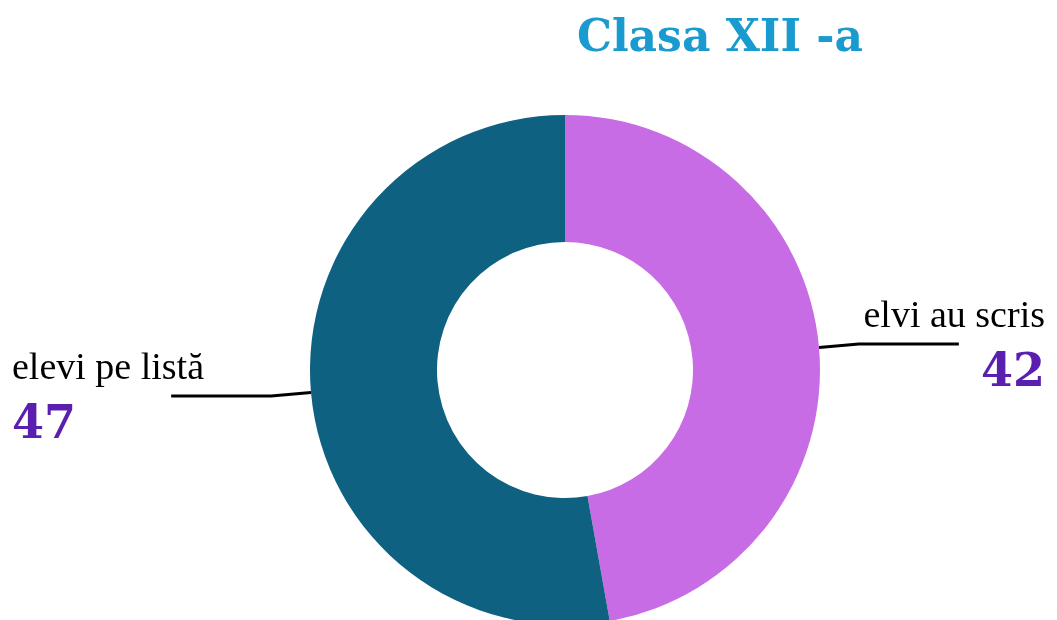  Describe the element at coordinates (720, 35) in the screenshot. I see `chart-title: Clasa XII -a` at that location.